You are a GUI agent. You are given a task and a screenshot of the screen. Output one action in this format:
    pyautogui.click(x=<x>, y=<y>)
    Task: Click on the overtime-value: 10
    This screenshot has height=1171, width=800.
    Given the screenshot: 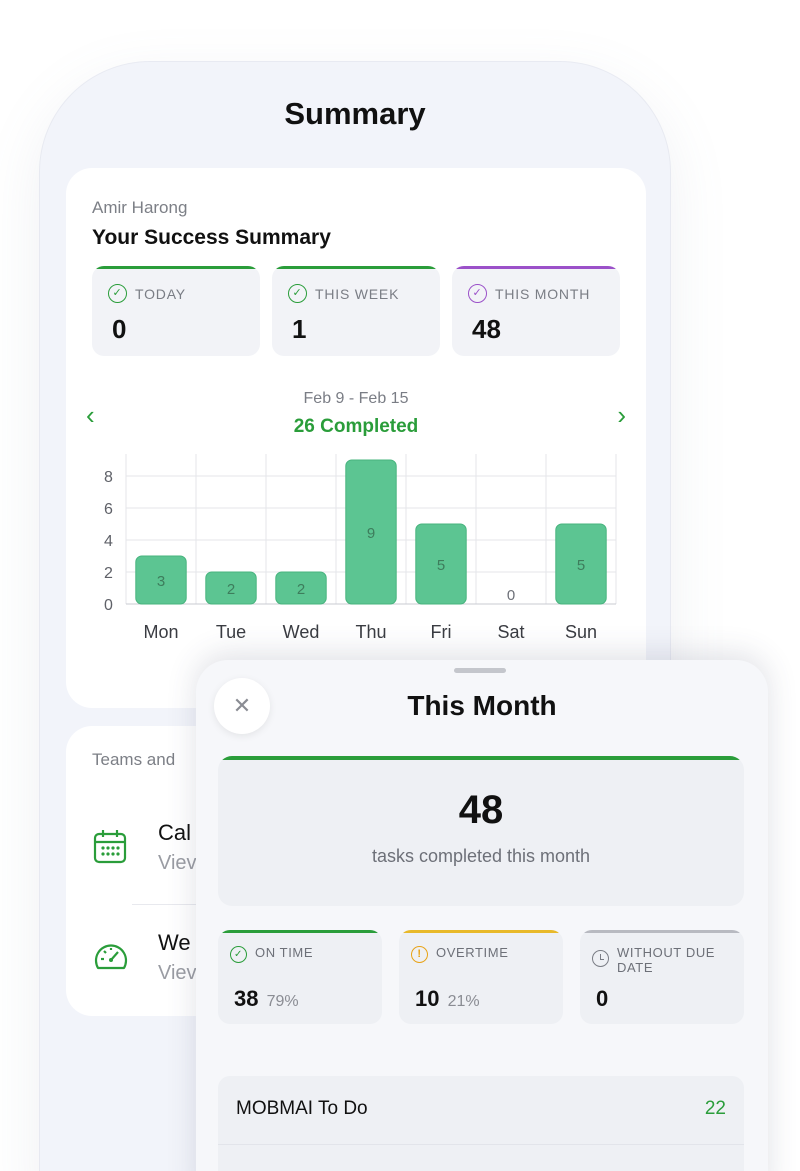 What is the action you would take?
    pyautogui.click(x=427, y=998)
    